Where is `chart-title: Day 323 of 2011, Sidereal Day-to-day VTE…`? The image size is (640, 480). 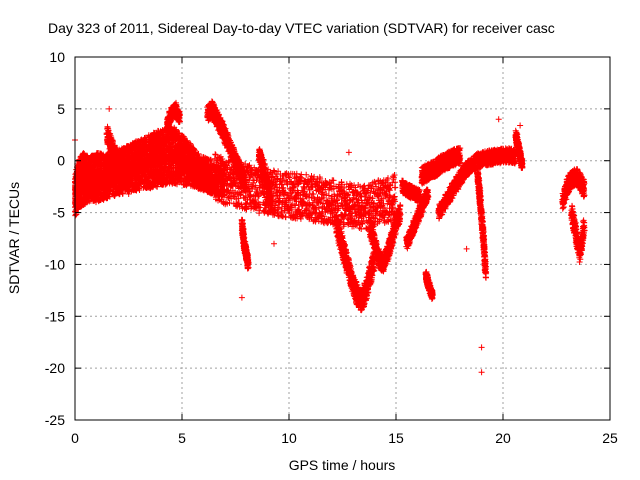
chart-title: Day 323 of 2011, Sidereal Day-to-day VTE… is located at coordinates (301, 28).